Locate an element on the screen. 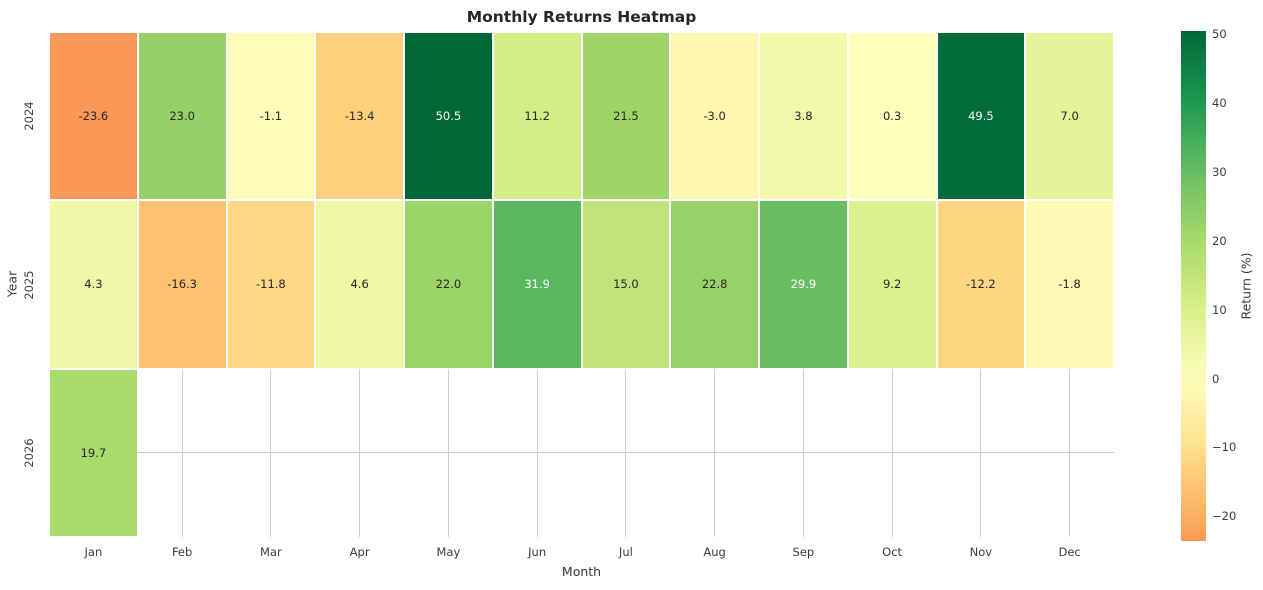  heatmap-cell-2024-Feb: 23.0 is located at coordinates (182, 116).